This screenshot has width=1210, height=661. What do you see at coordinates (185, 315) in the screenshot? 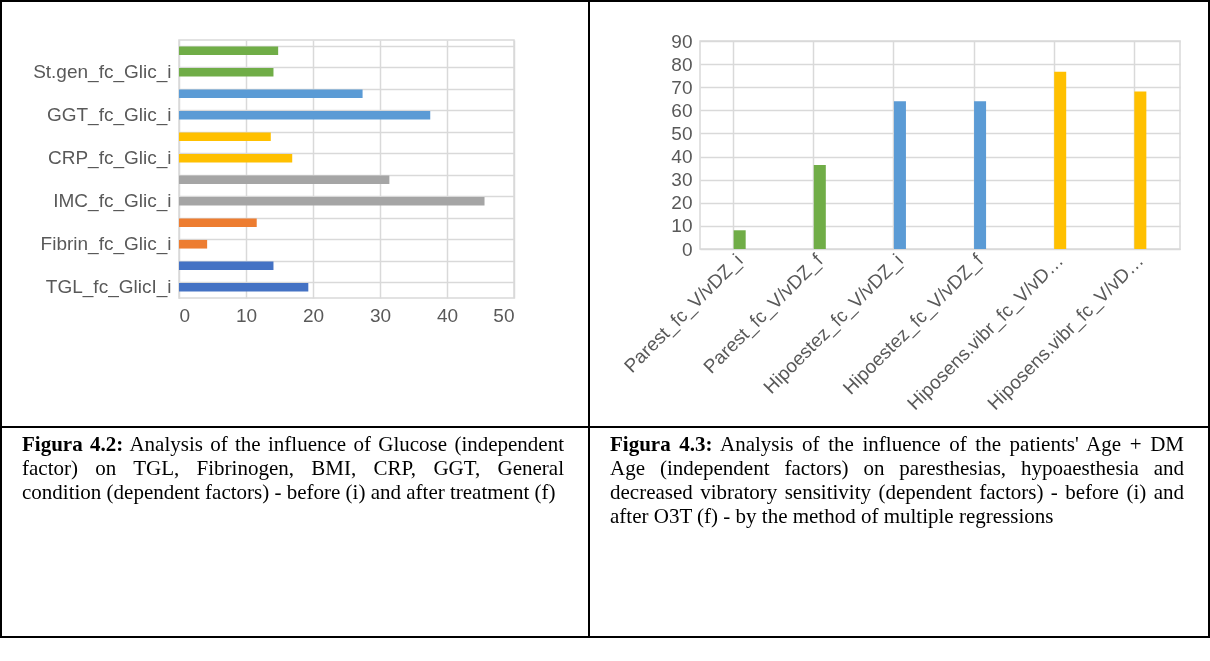
I see `x-tick-label: 0` at bounding box center [185, 315].